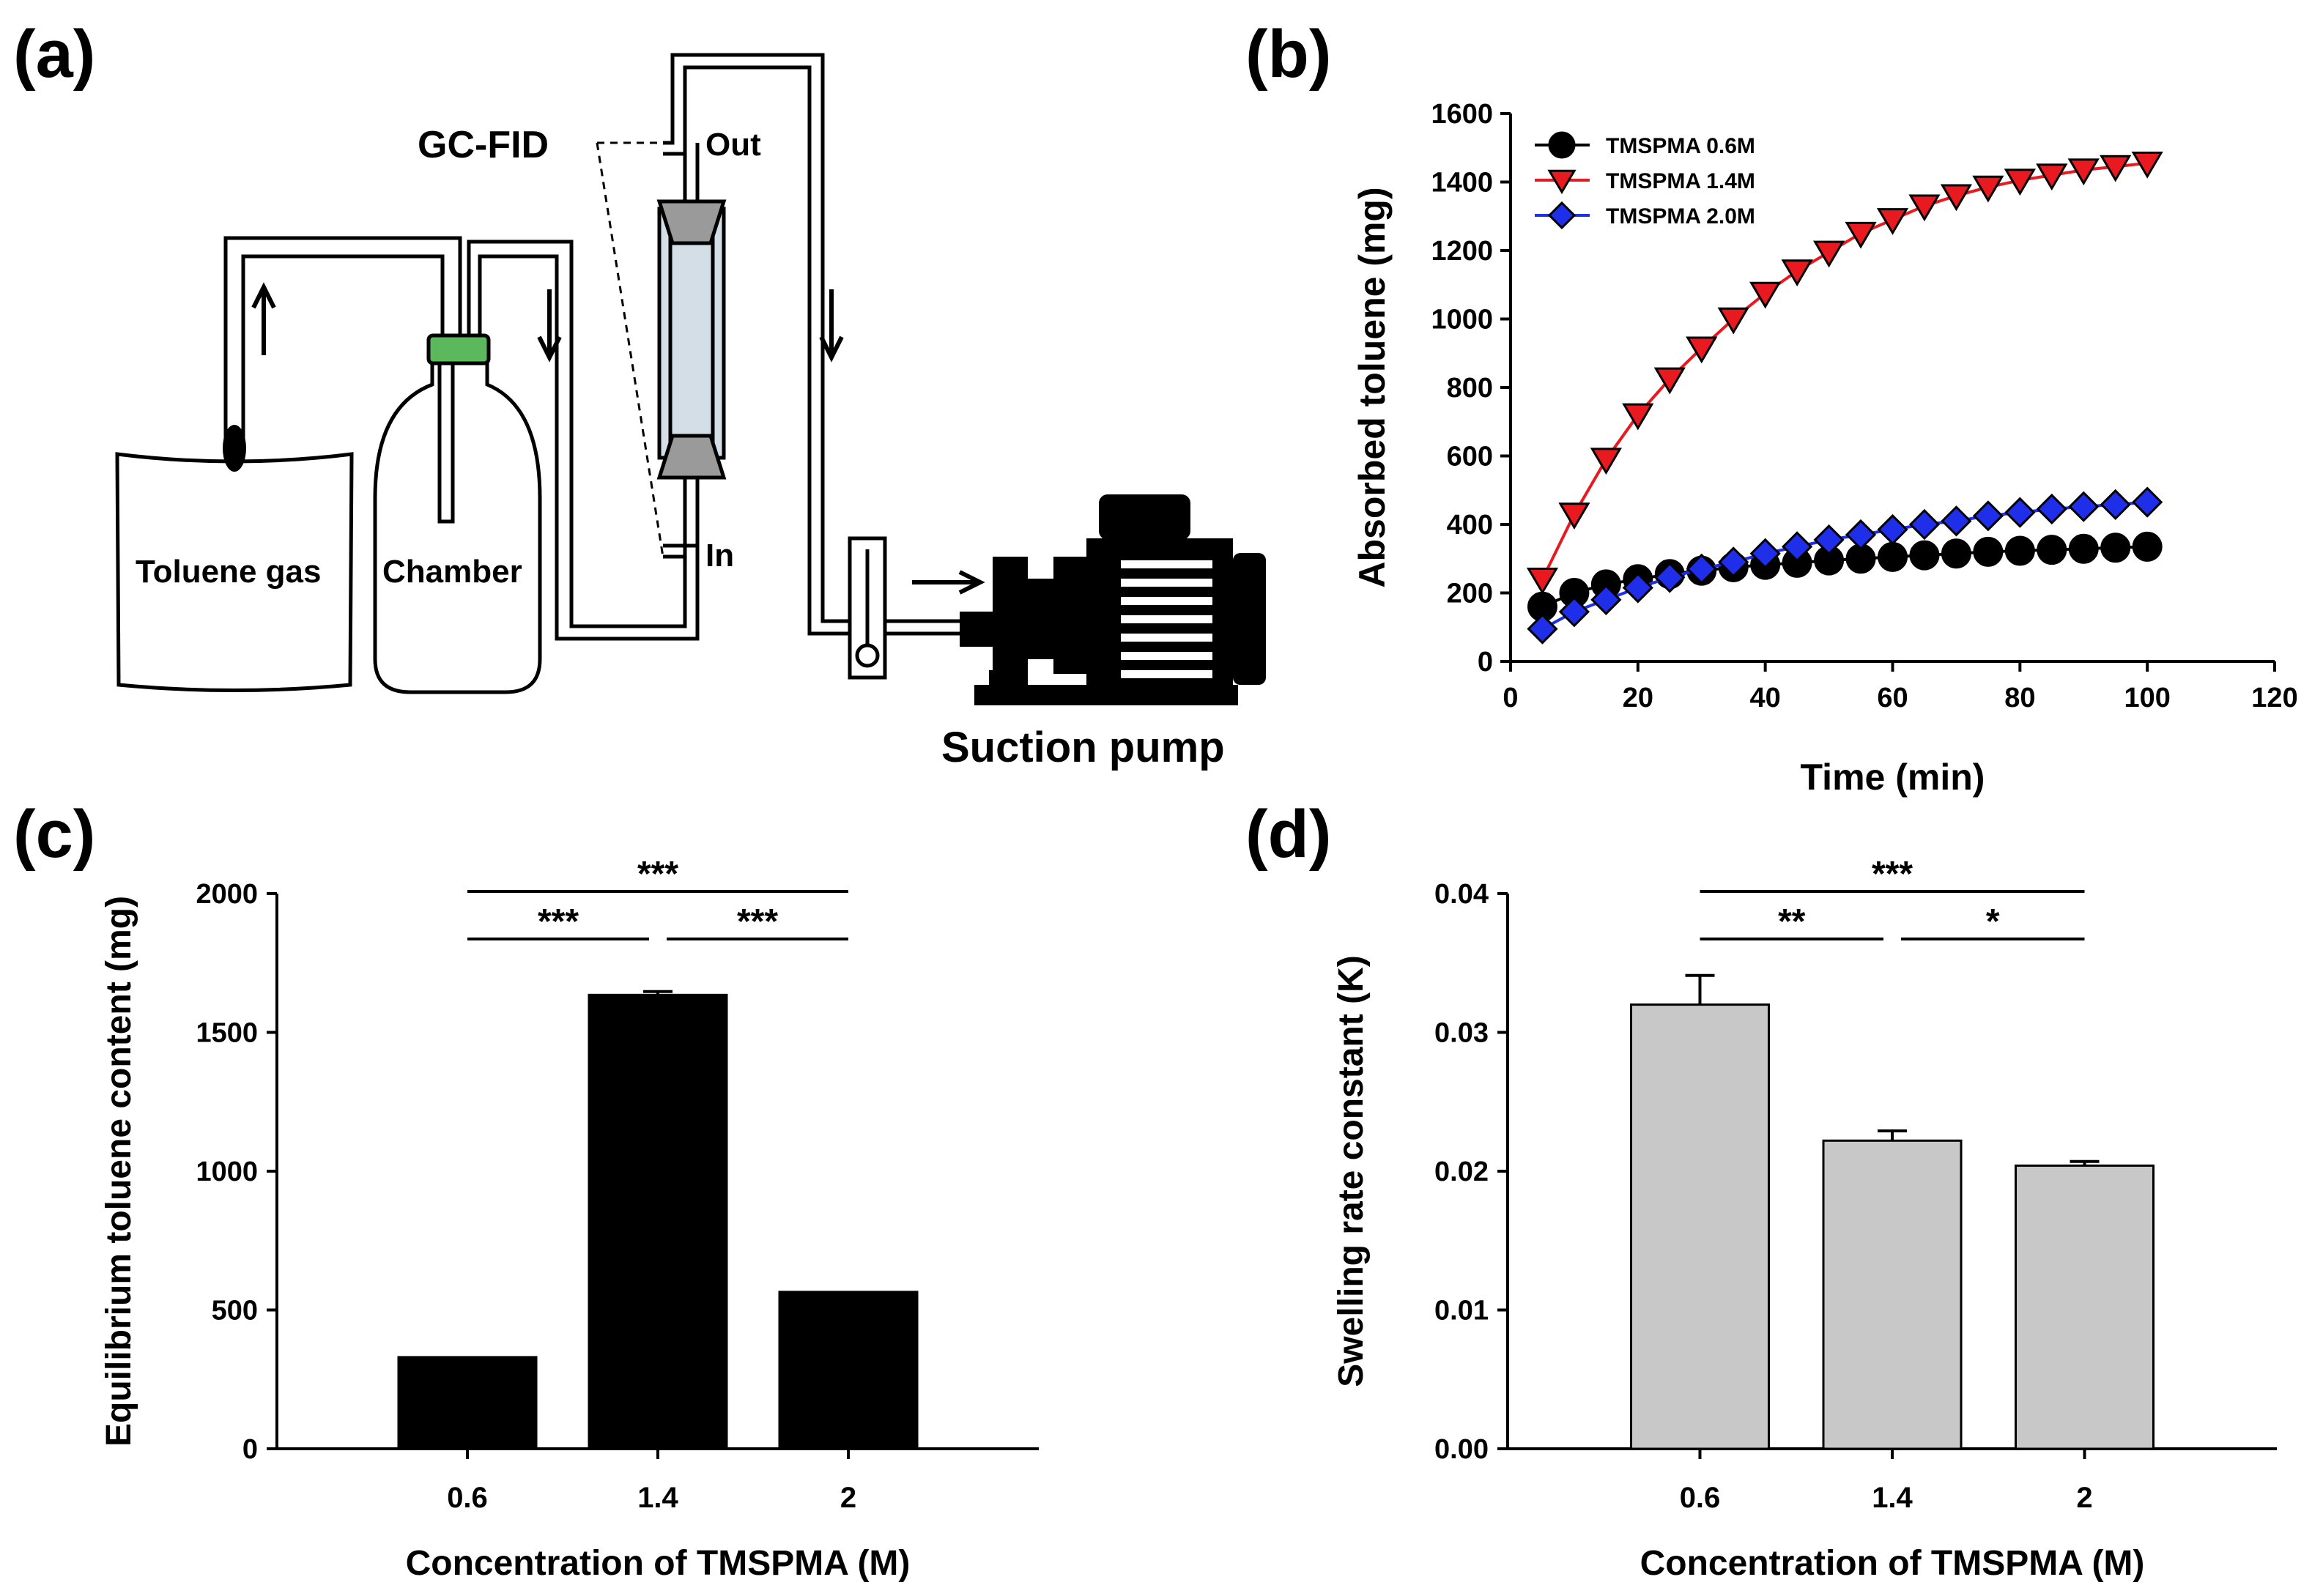 The image size is (2323, 1596). I want to click on x-tick-label: 40, so click(1765, 698).